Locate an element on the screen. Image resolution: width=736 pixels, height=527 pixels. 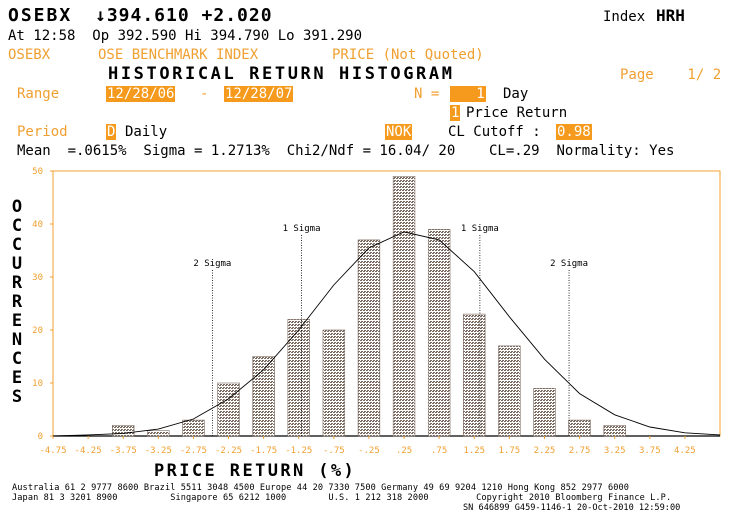
y-tick-label: 0 is located at coordinates (40, 437).